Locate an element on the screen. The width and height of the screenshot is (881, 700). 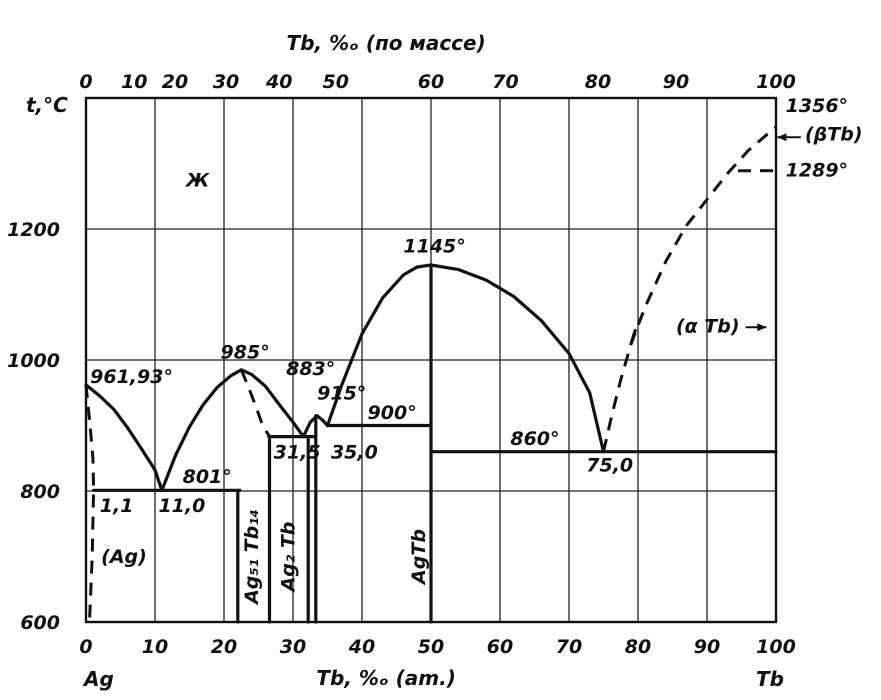
annotation-phase-ag: (Ag) is located at coordinates (124, 557).